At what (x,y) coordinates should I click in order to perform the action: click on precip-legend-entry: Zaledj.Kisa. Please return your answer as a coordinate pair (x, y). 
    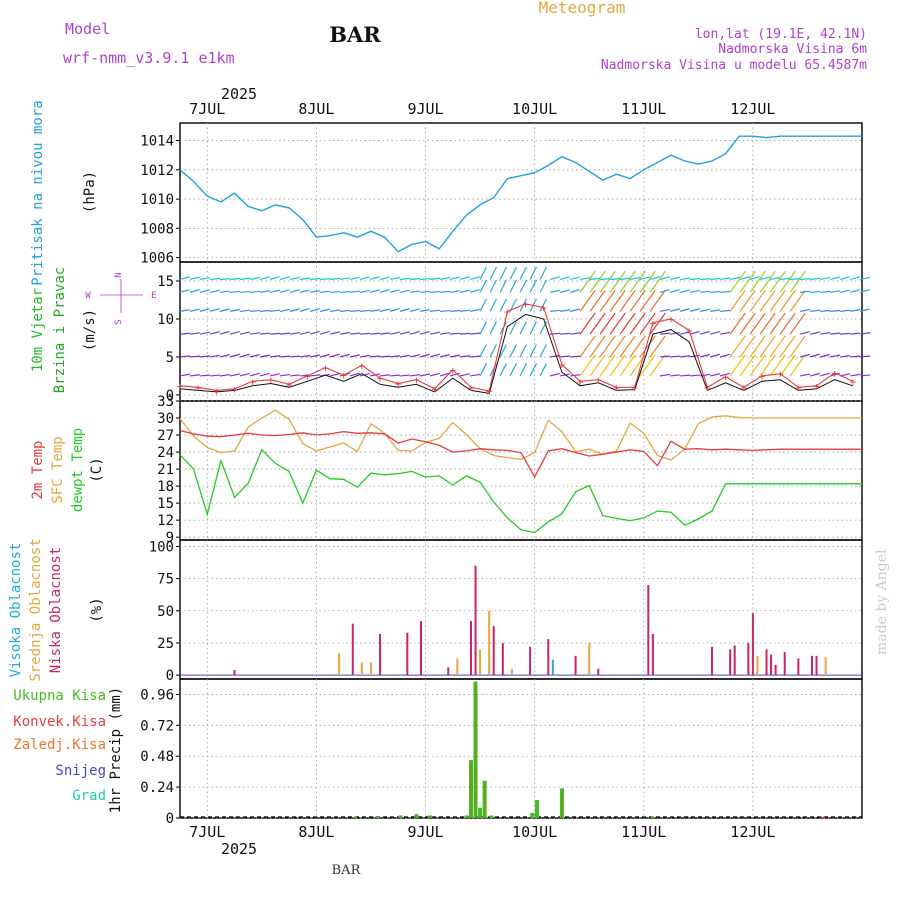
    Looking at the image, I should click on (59, 745).